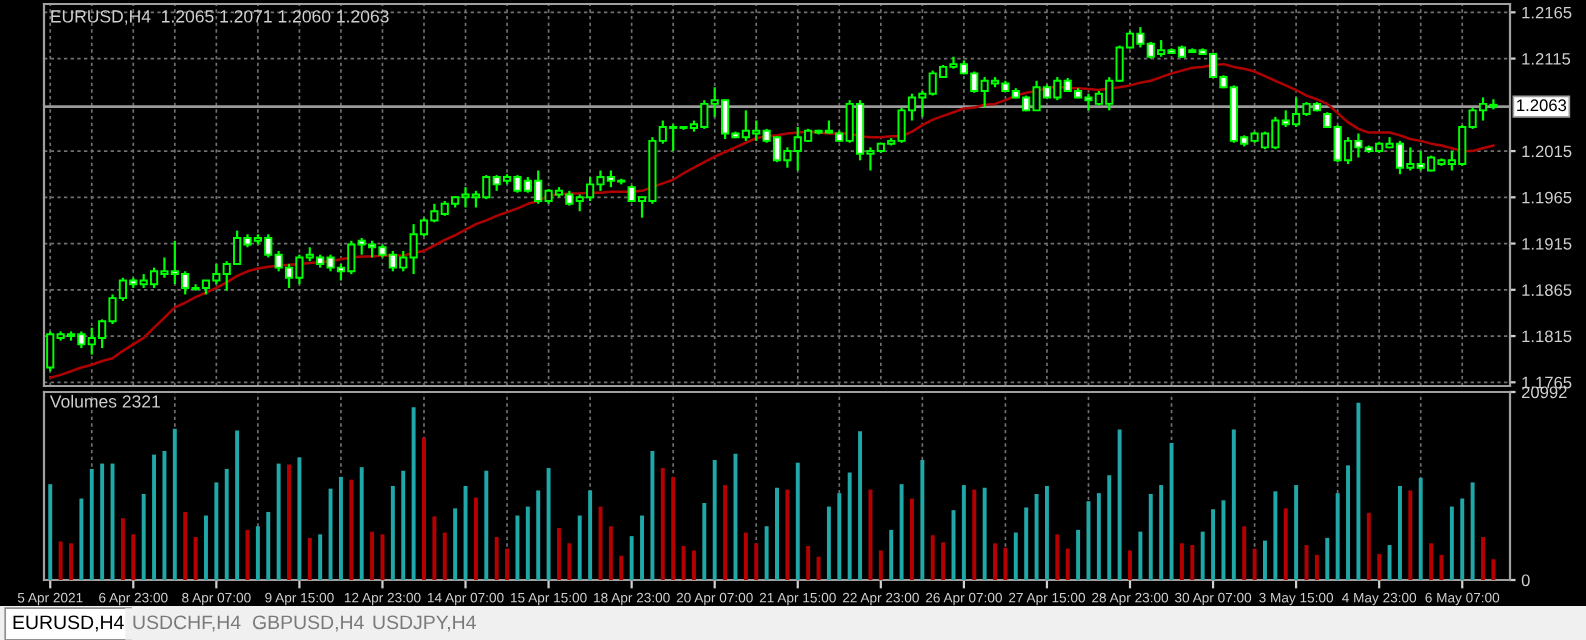  I want to click on text: EURUSD,H4, so click(68, 623).